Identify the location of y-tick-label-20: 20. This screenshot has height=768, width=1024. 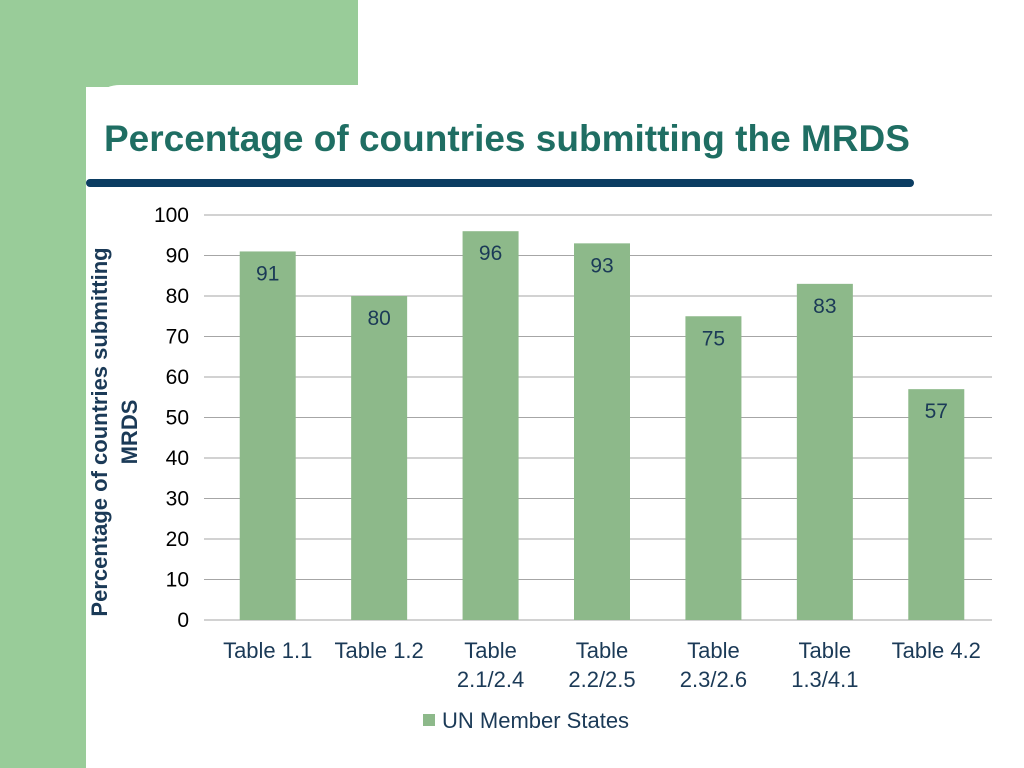
(177, 539).